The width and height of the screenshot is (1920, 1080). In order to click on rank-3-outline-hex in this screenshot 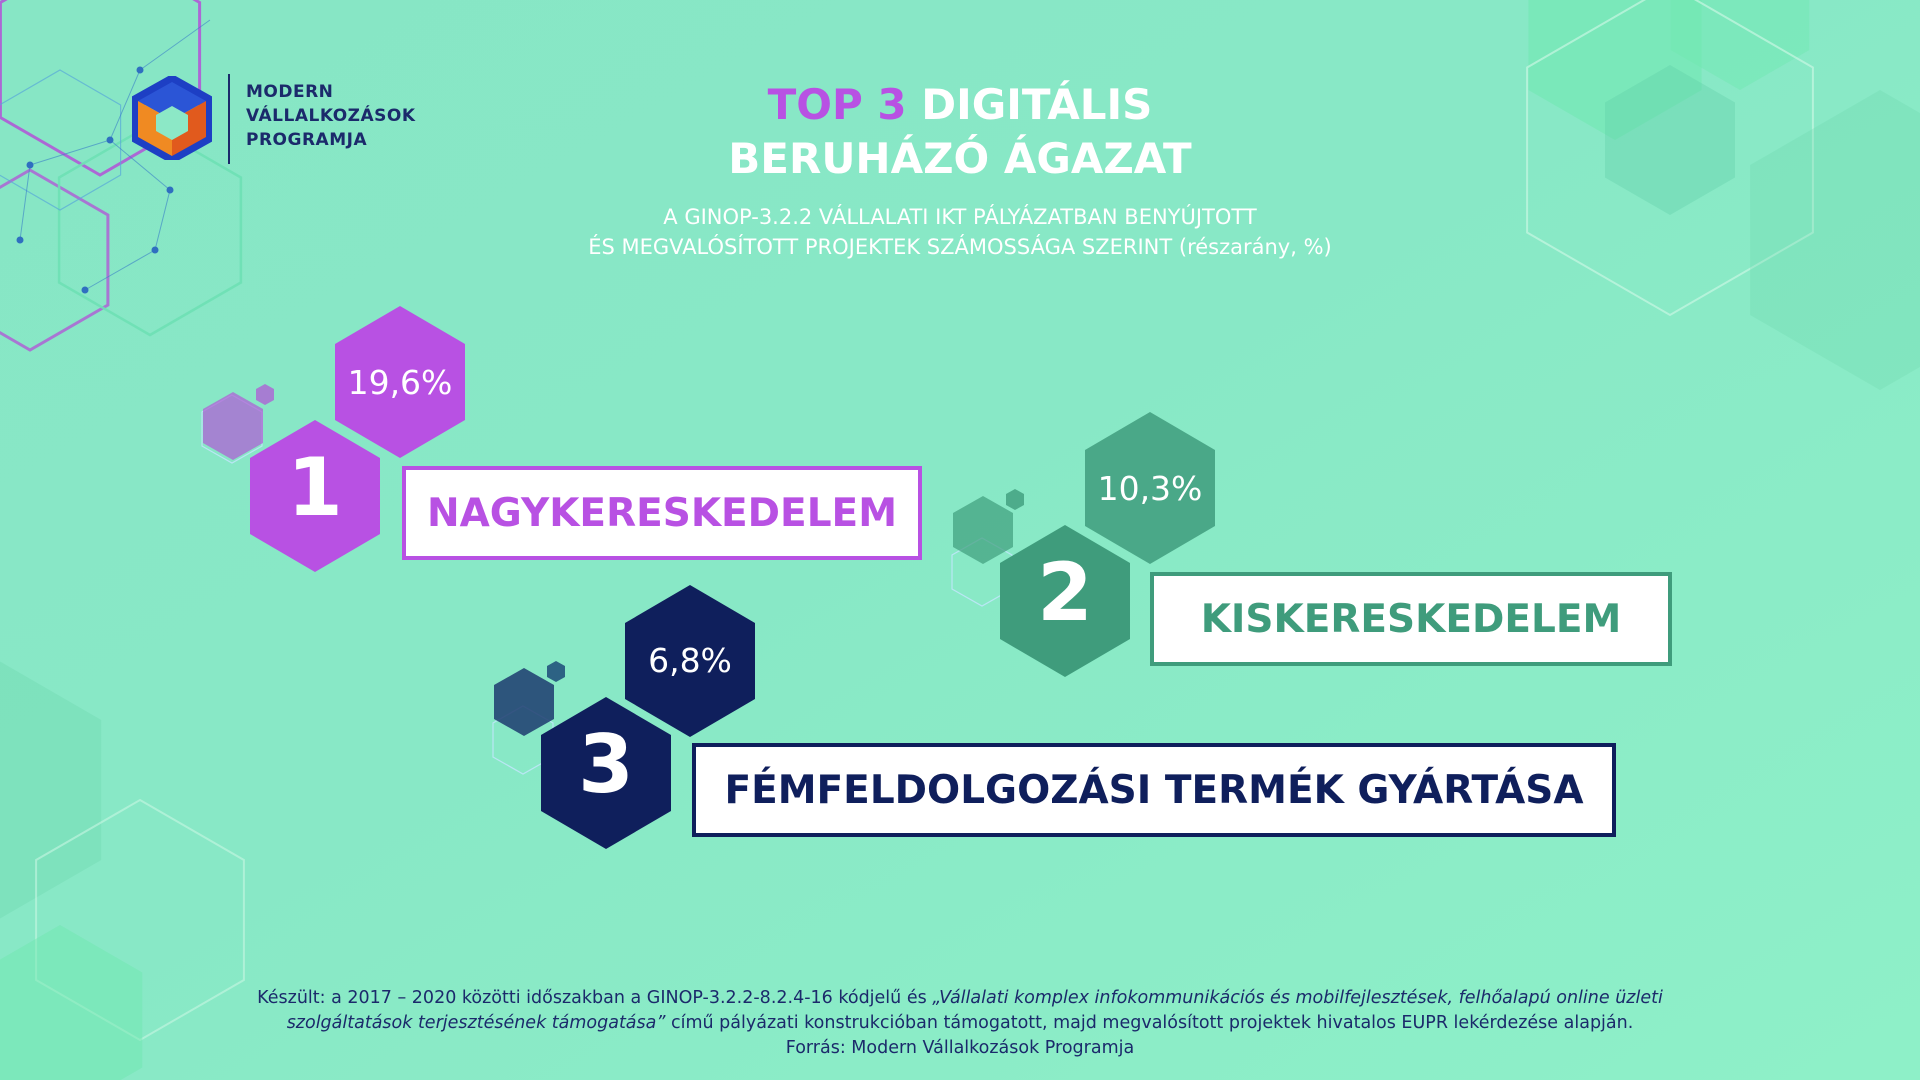, I will do `click(523, 740)`.